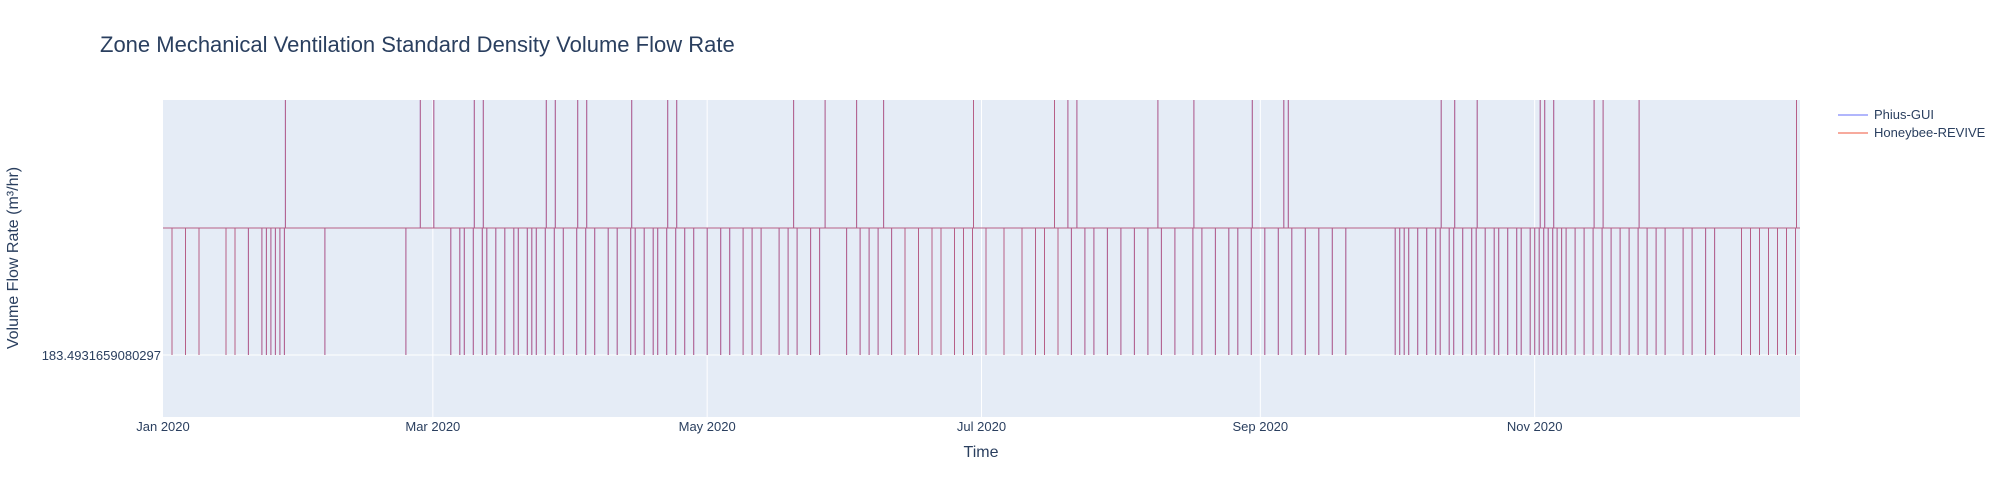 This screenshot has width=2000, height=500. What do you see at coordinates (981, 452) in the screenshot?
I see `x-axis-title: Time` at bounding box center [981, 452].